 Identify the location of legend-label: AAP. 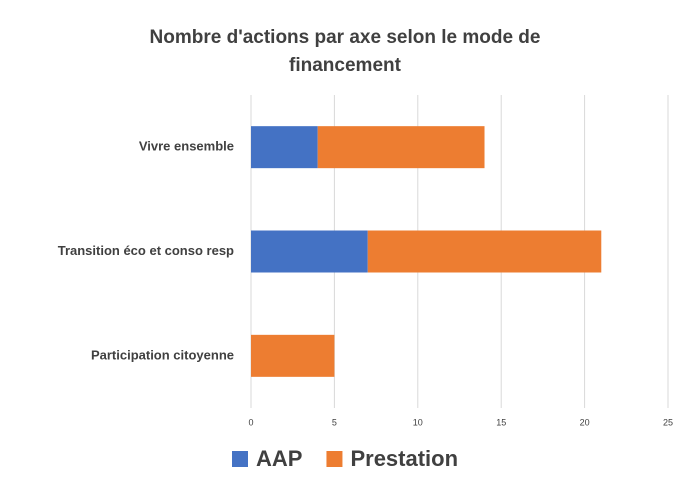
(279, 458).